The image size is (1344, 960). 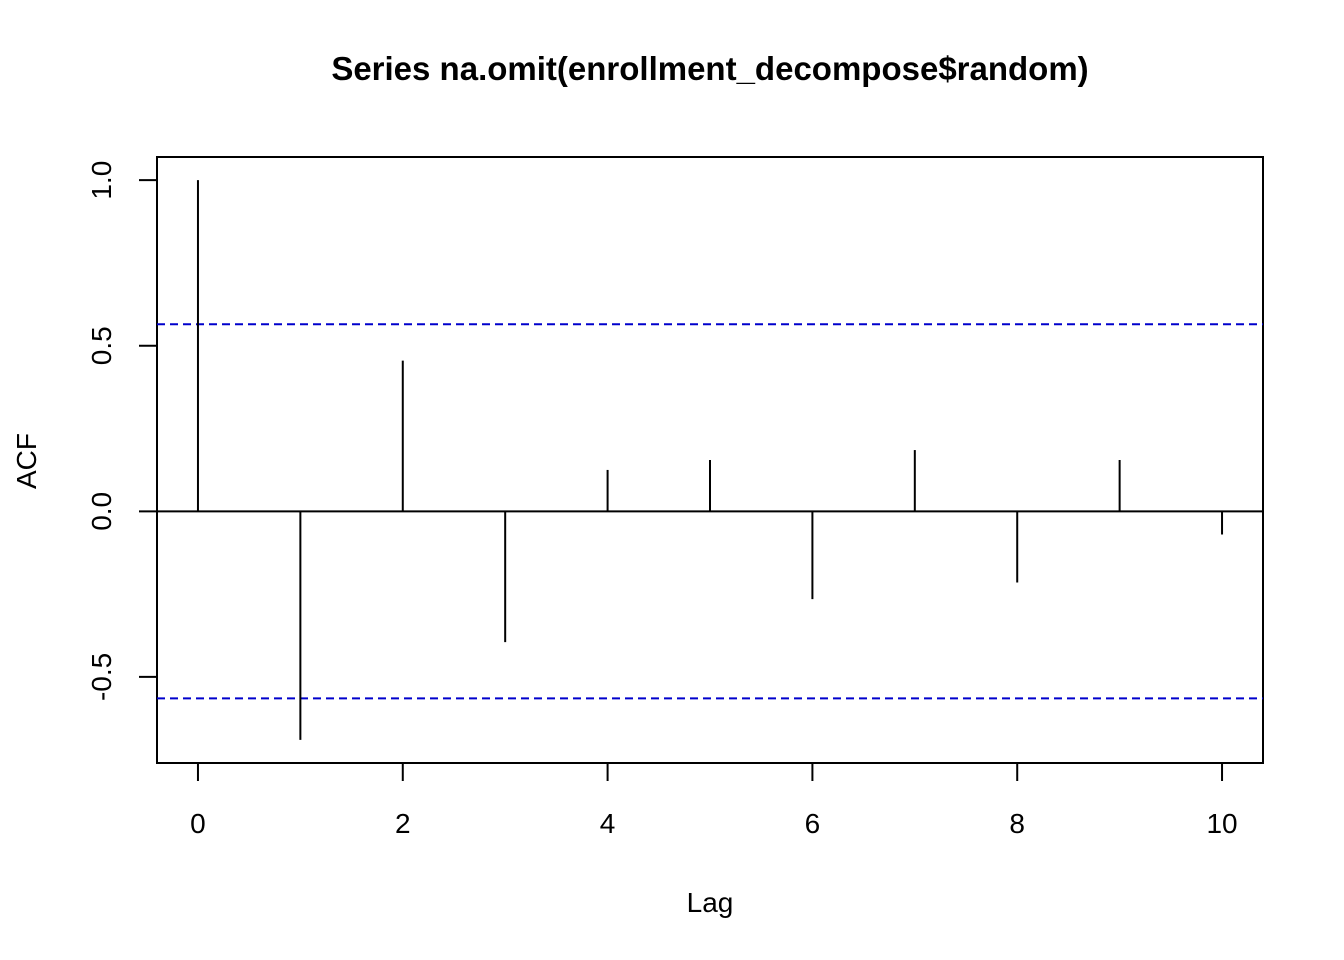 I want to click on y-tick-label: -0.5, so click(x=101, y=677).